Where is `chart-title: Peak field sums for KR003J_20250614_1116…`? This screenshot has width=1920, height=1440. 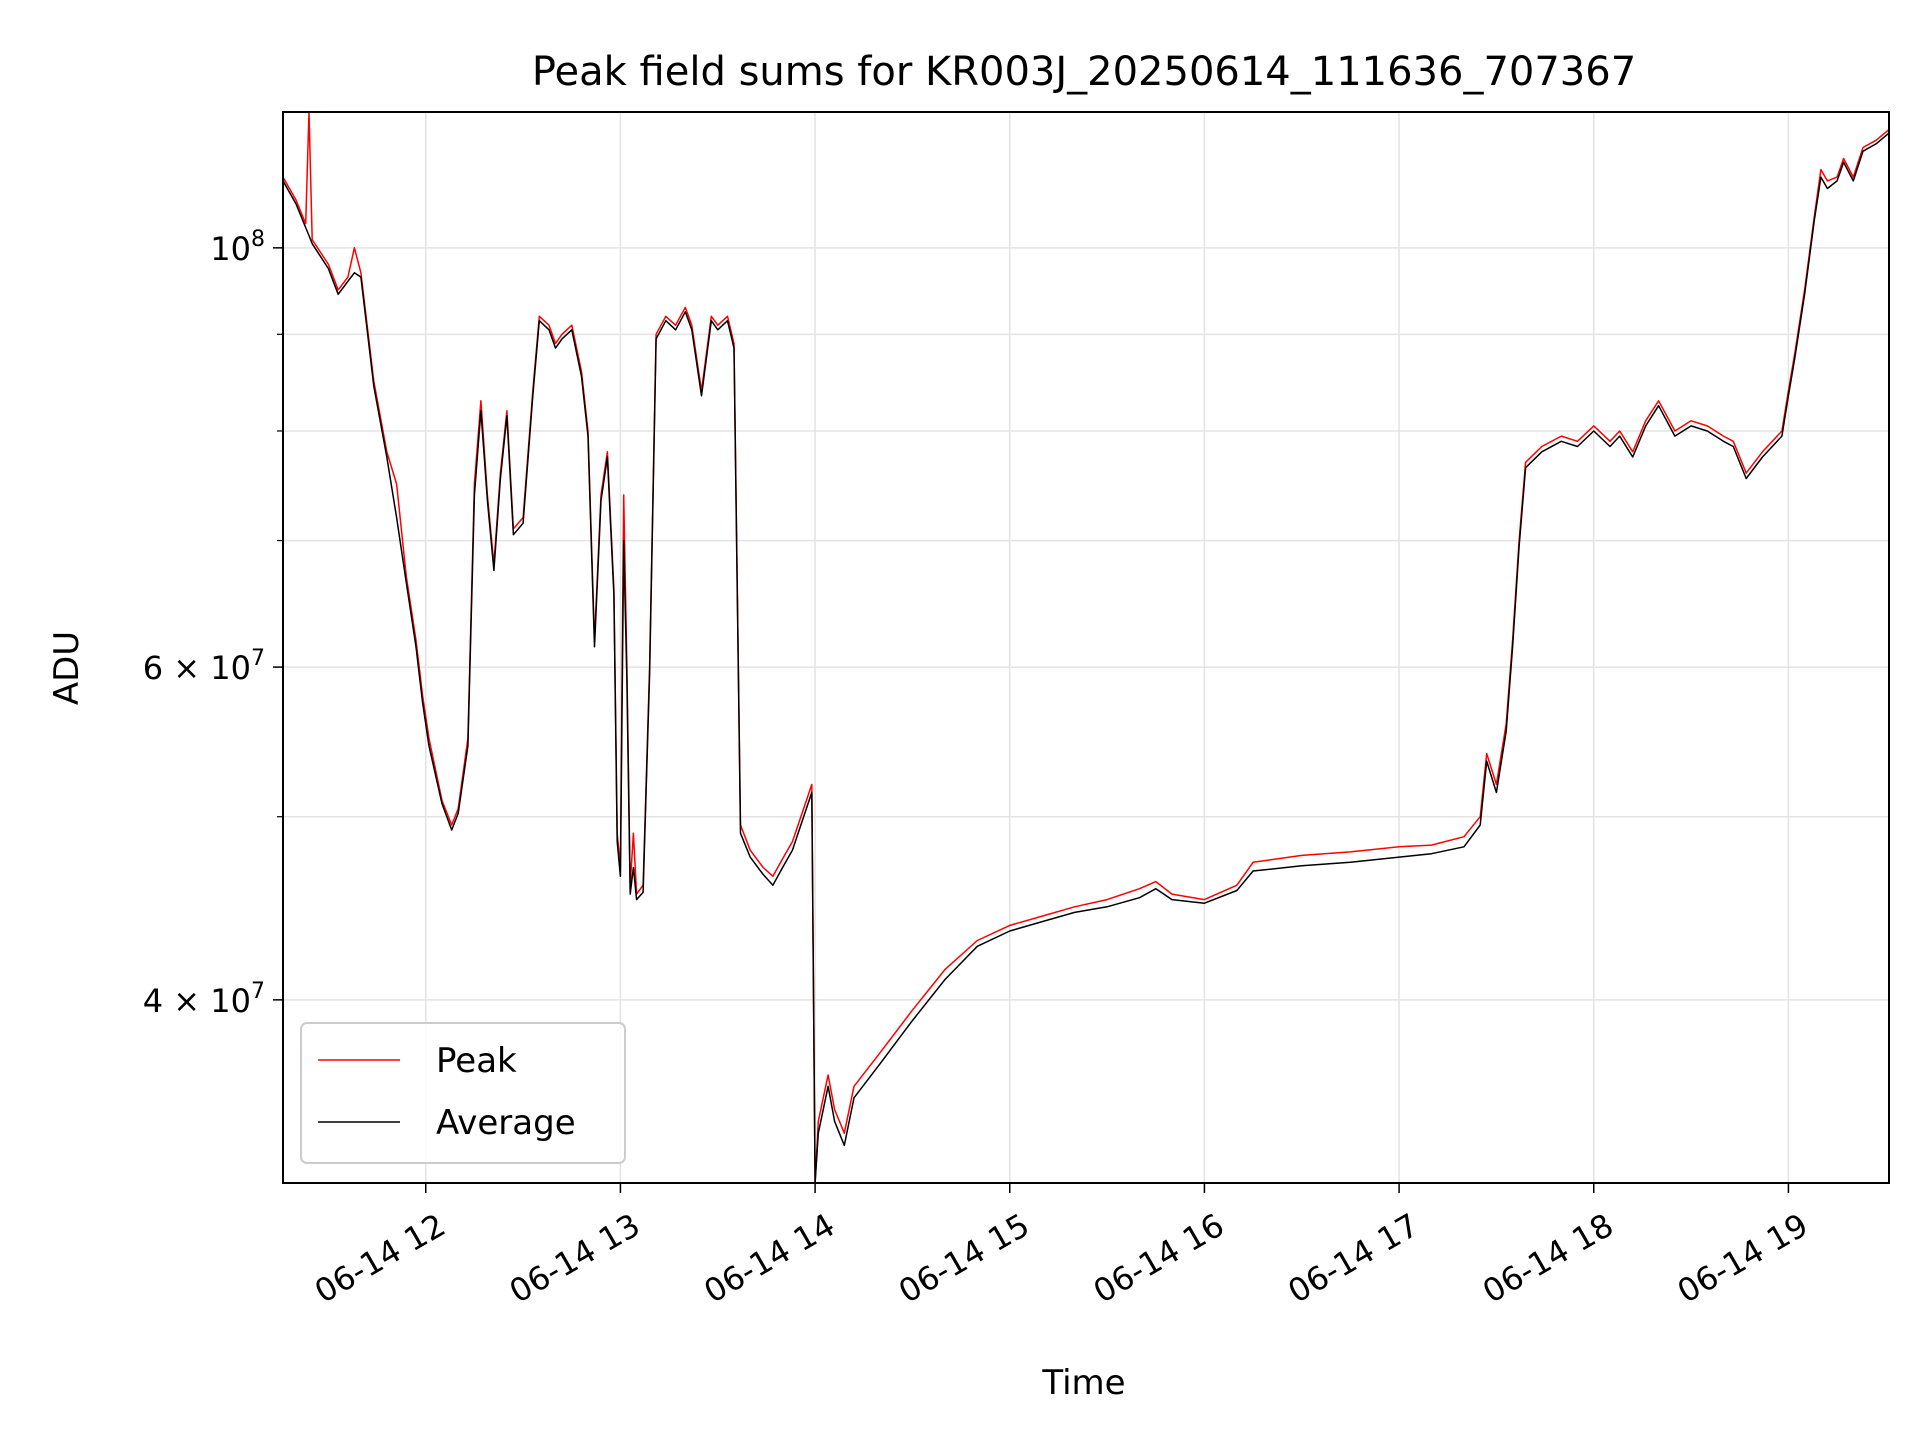 chart-title: Peak field sums for KR003J_20250614_1116… is located at coordinates (1084, 72).